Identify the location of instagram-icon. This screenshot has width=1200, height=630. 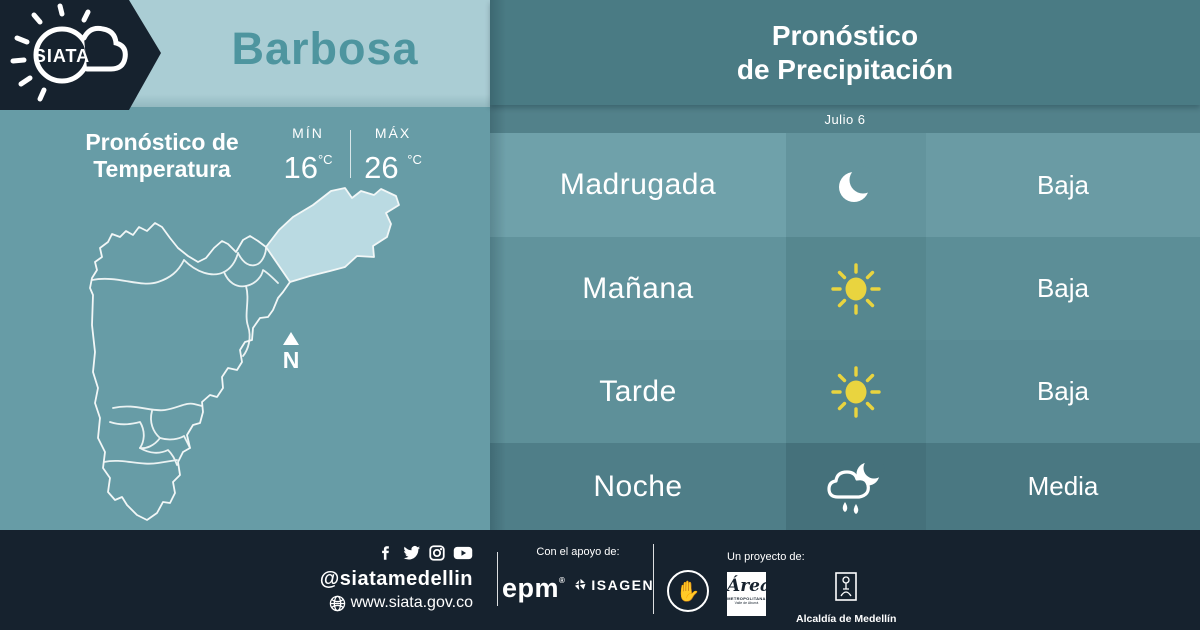
(437, 553).